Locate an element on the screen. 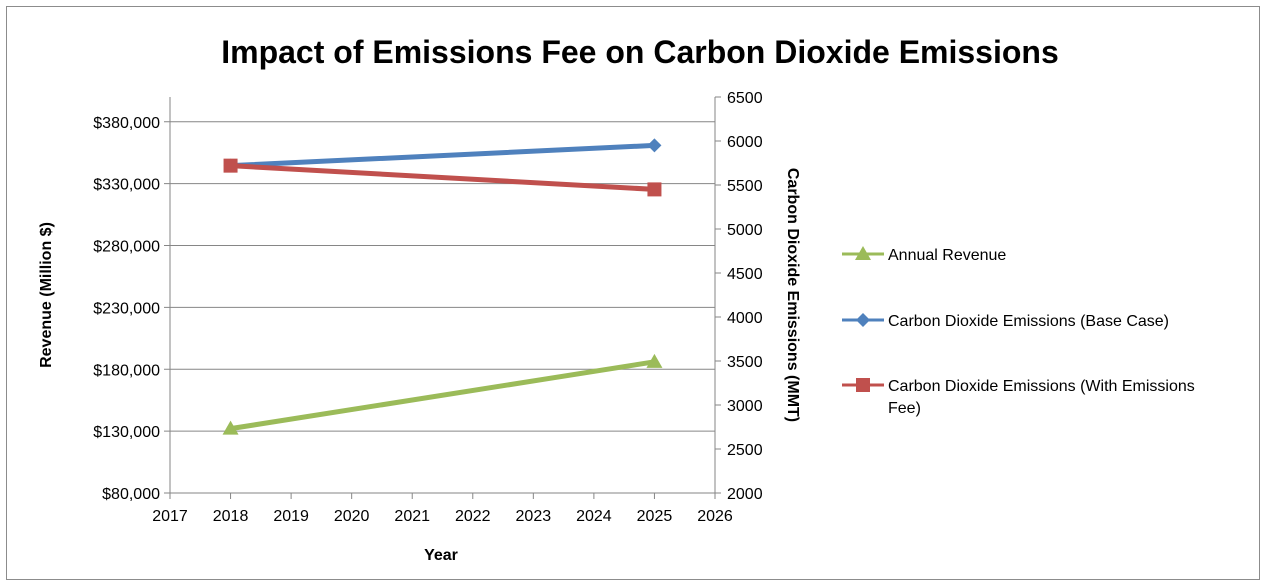 The width and height of the screenshot is (1267, 586). y-tick-label: $80,000 is located at coordinates (131, 494).